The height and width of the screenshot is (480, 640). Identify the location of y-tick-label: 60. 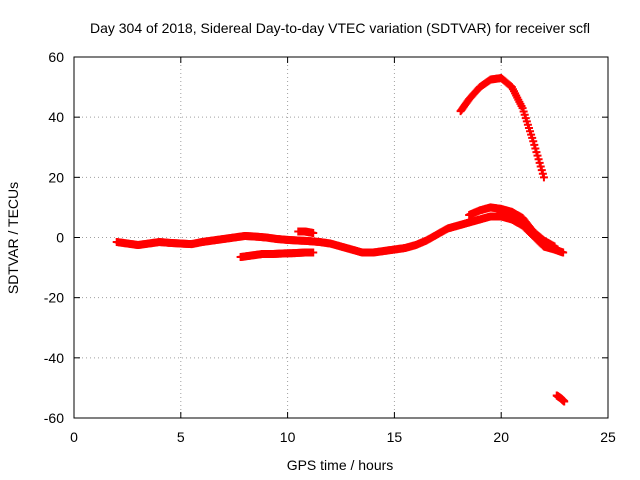
(56, 57).